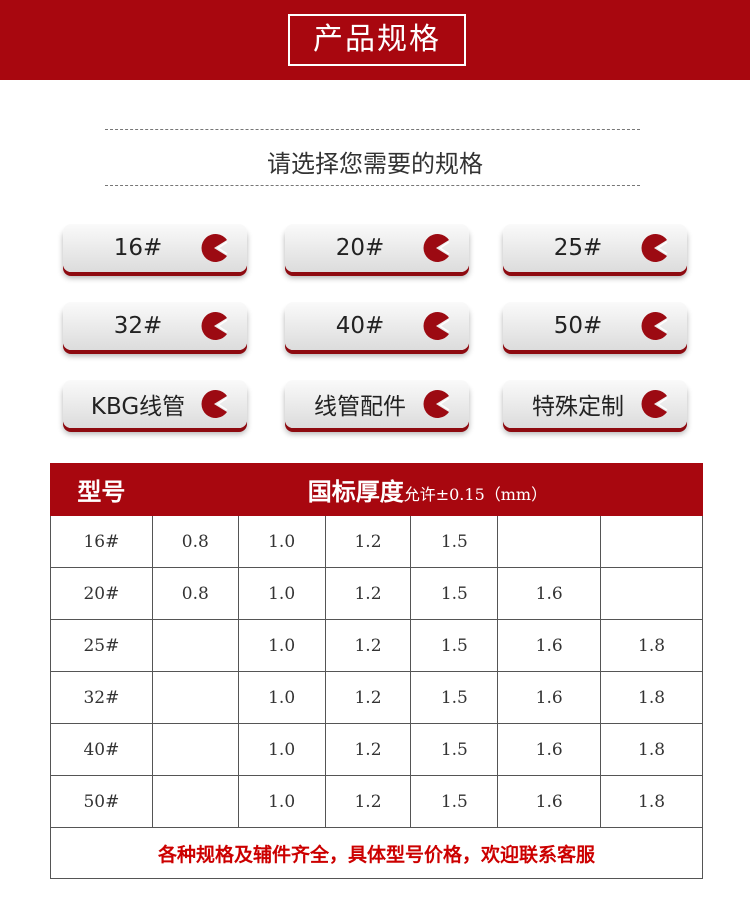  What do you see at coordinates (376, 853) in the screenshot?
I see `footer-note: 各种规格及辅件齐全，具体型号价格，欢迎联系客服` at bounding box center [376, 853].